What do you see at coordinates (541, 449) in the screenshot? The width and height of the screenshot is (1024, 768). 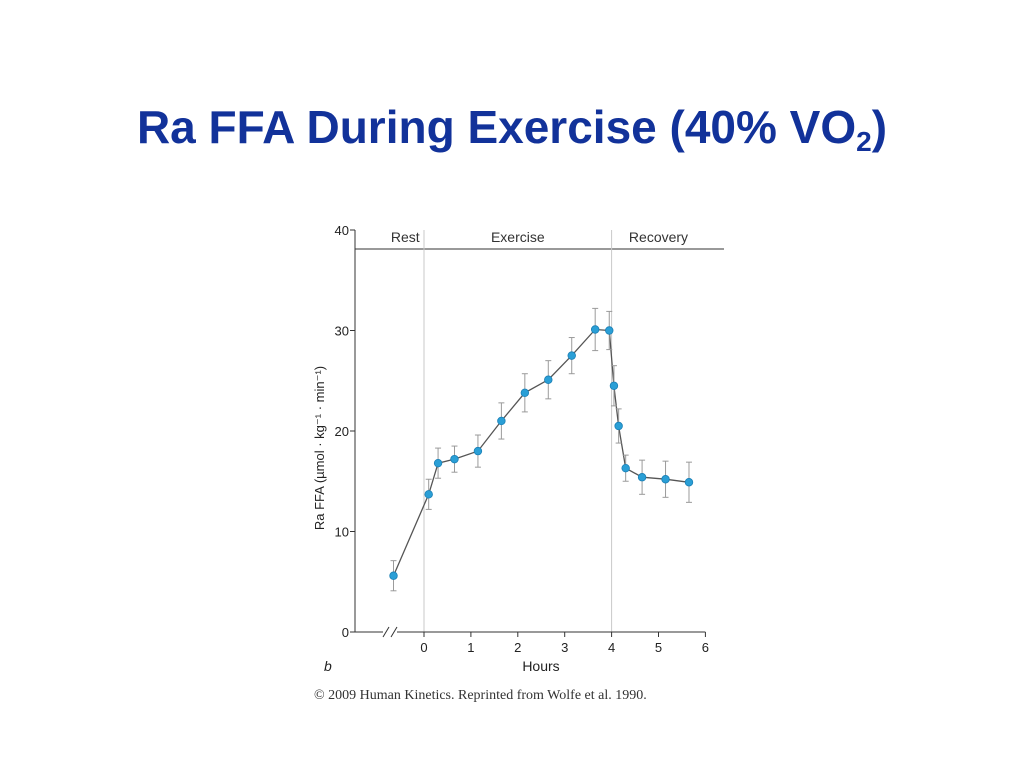 I see `data-series` at bounding box center [541, 449].